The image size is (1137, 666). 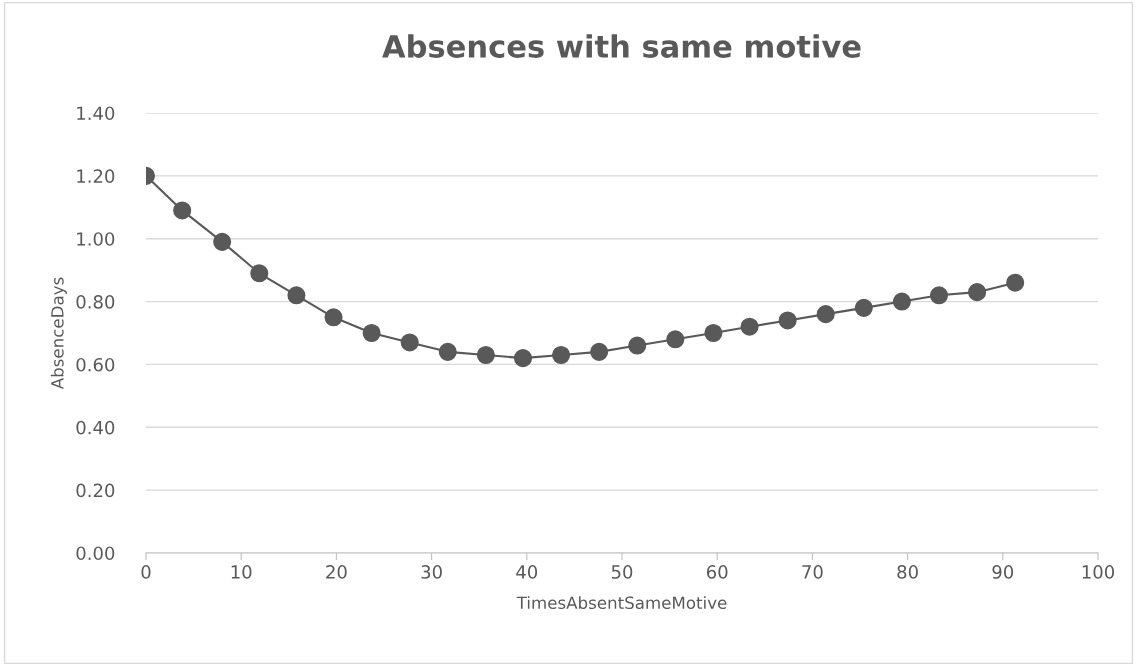 I want to click on y-axis-title: AbsenceDays, so click(x=58, y=333).